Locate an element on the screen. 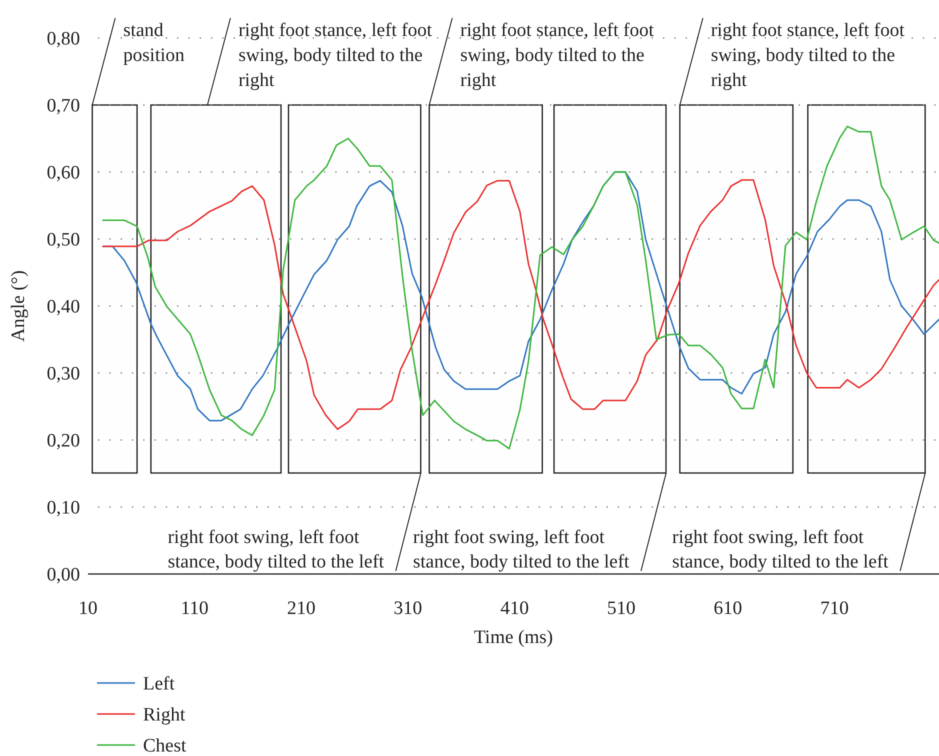 This screenshot has height=756, width=939. annotation: stand position is located at coordinates (154, 43).